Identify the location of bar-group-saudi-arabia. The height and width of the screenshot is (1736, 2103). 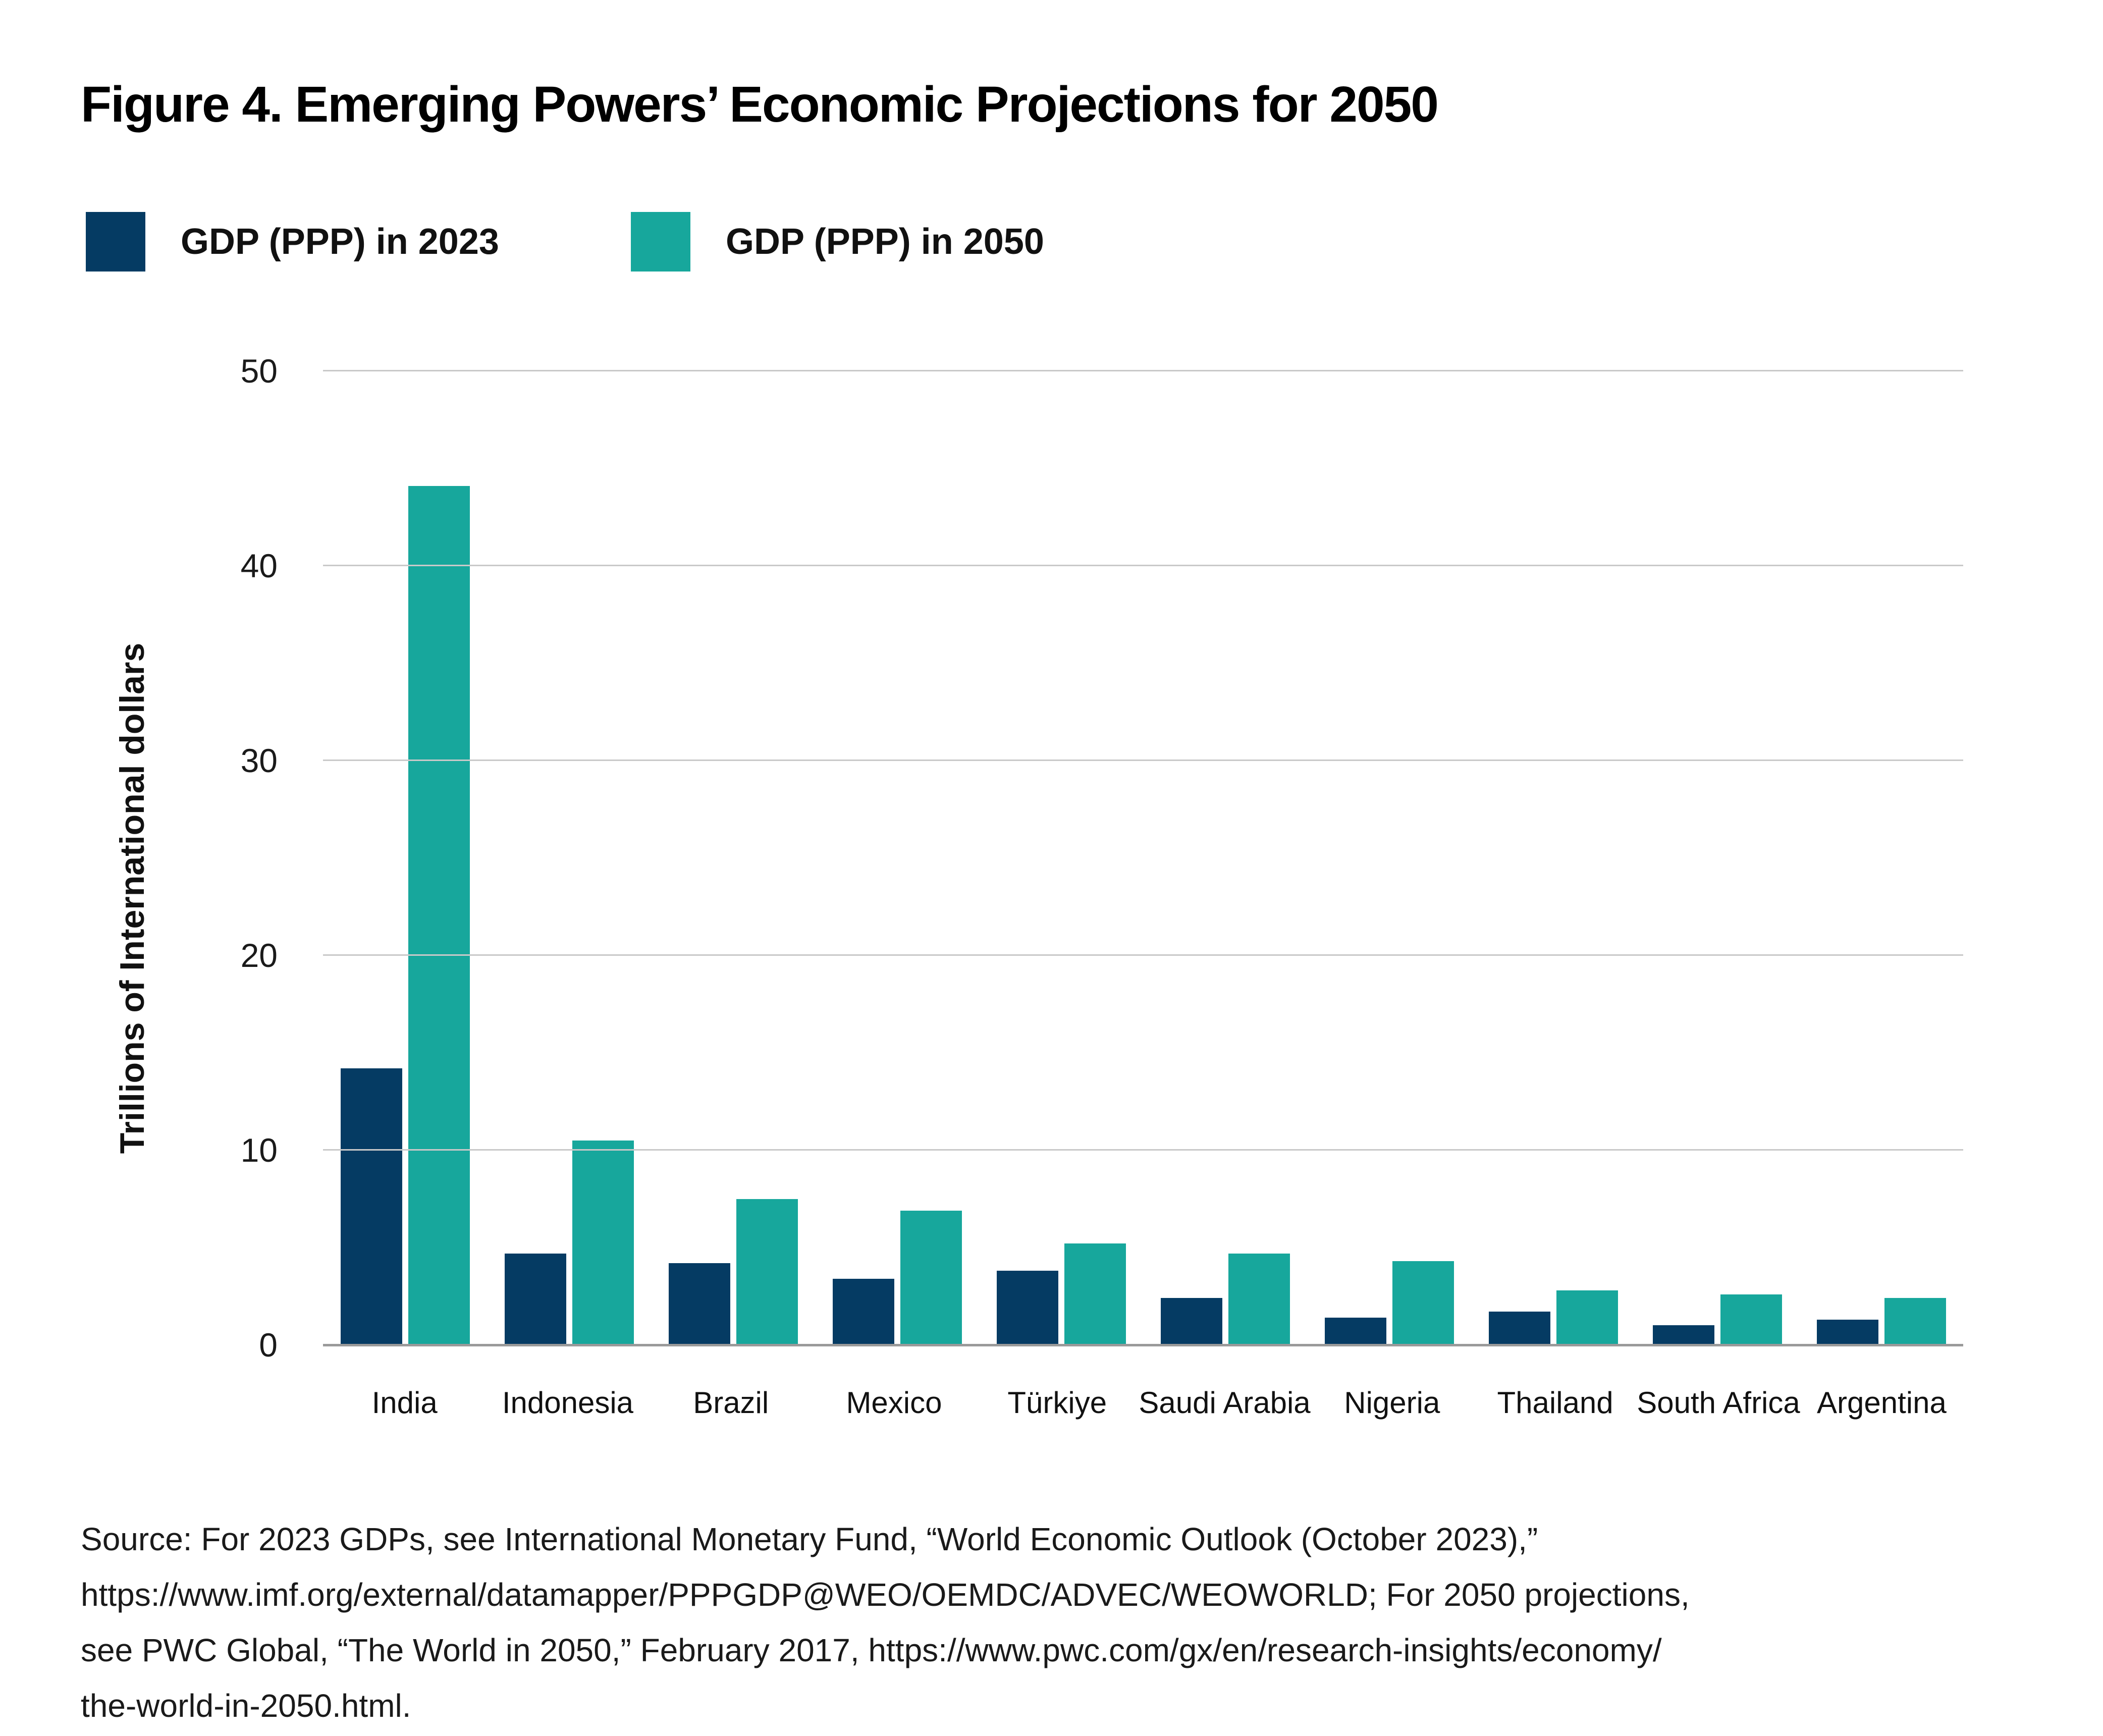
(1225, 858).